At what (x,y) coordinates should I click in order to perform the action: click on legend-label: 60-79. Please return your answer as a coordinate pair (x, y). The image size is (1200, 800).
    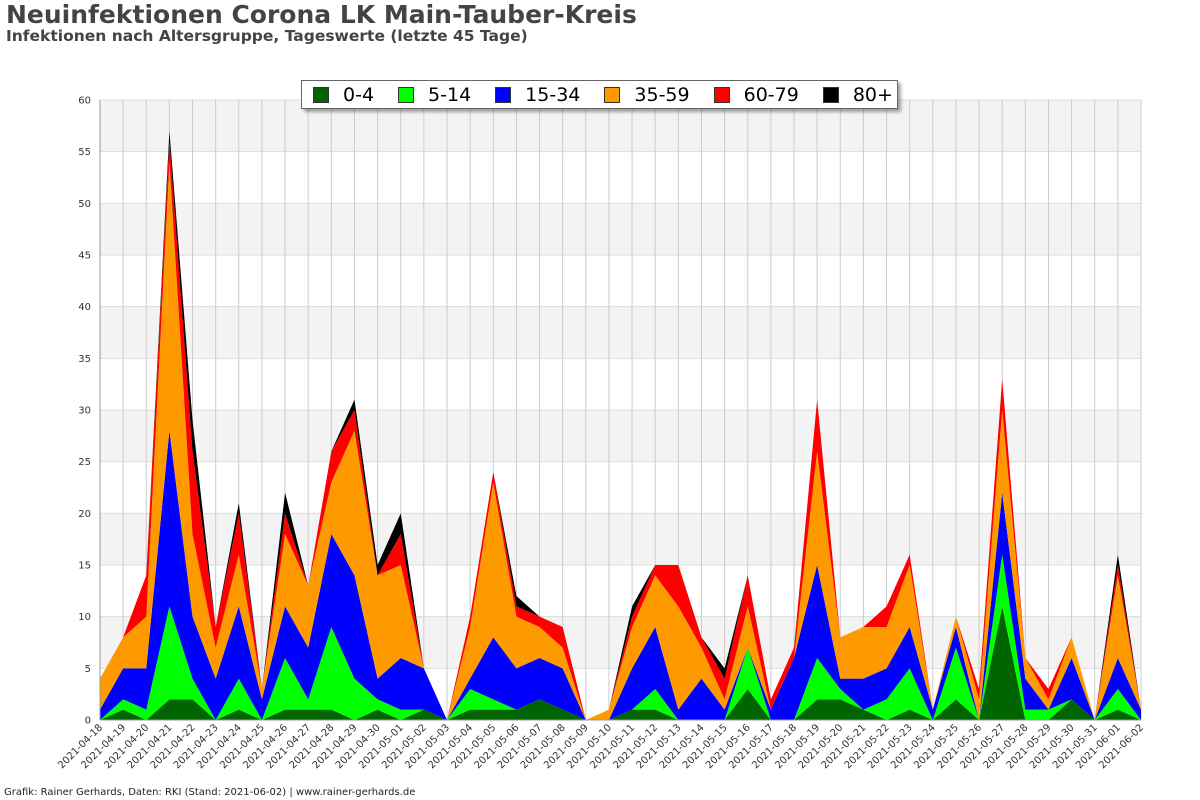
    Looking at the image, I should click on (771, 94).